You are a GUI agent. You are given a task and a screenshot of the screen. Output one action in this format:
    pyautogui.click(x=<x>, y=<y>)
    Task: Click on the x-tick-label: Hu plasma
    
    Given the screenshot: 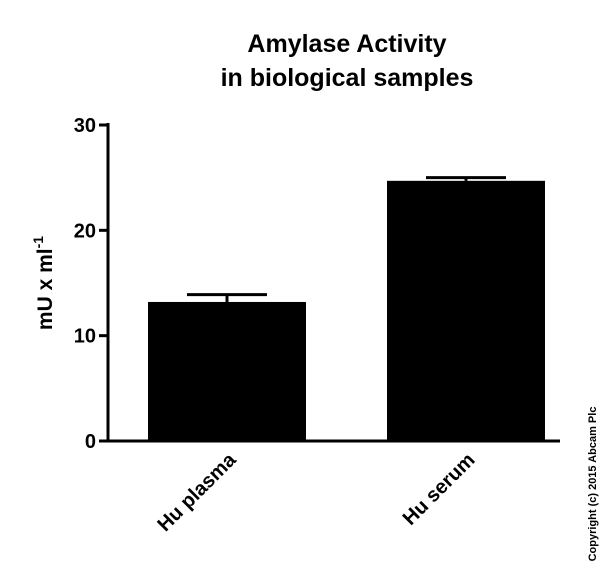 What is the action you would take?
    pyautogui.click(x=197, y=492)
    